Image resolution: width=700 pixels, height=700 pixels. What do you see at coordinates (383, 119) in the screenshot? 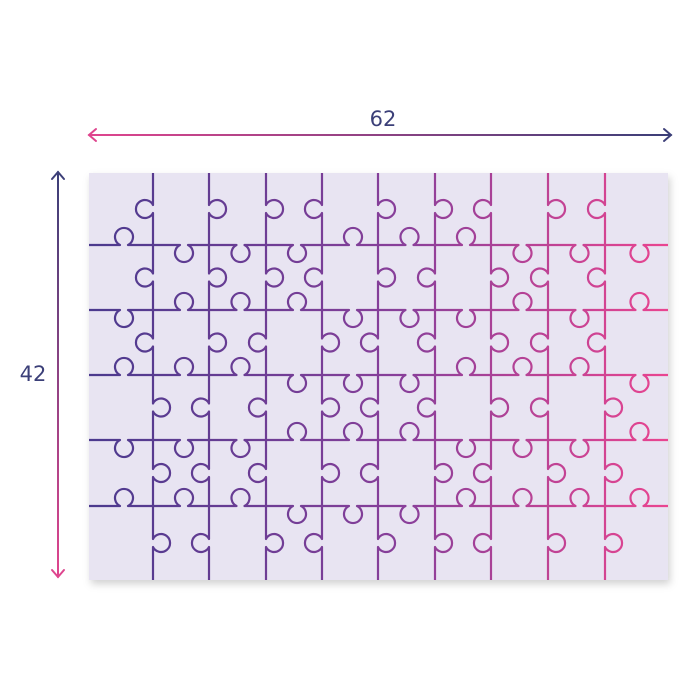
I see `width-label: 62` at bounding box center [383, 119].